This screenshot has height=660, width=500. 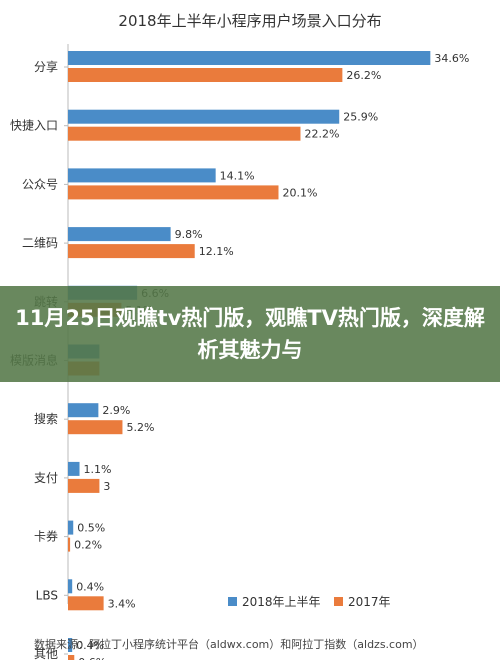 I want to click on data-label: 5.2%, so click(x=140, y=427).